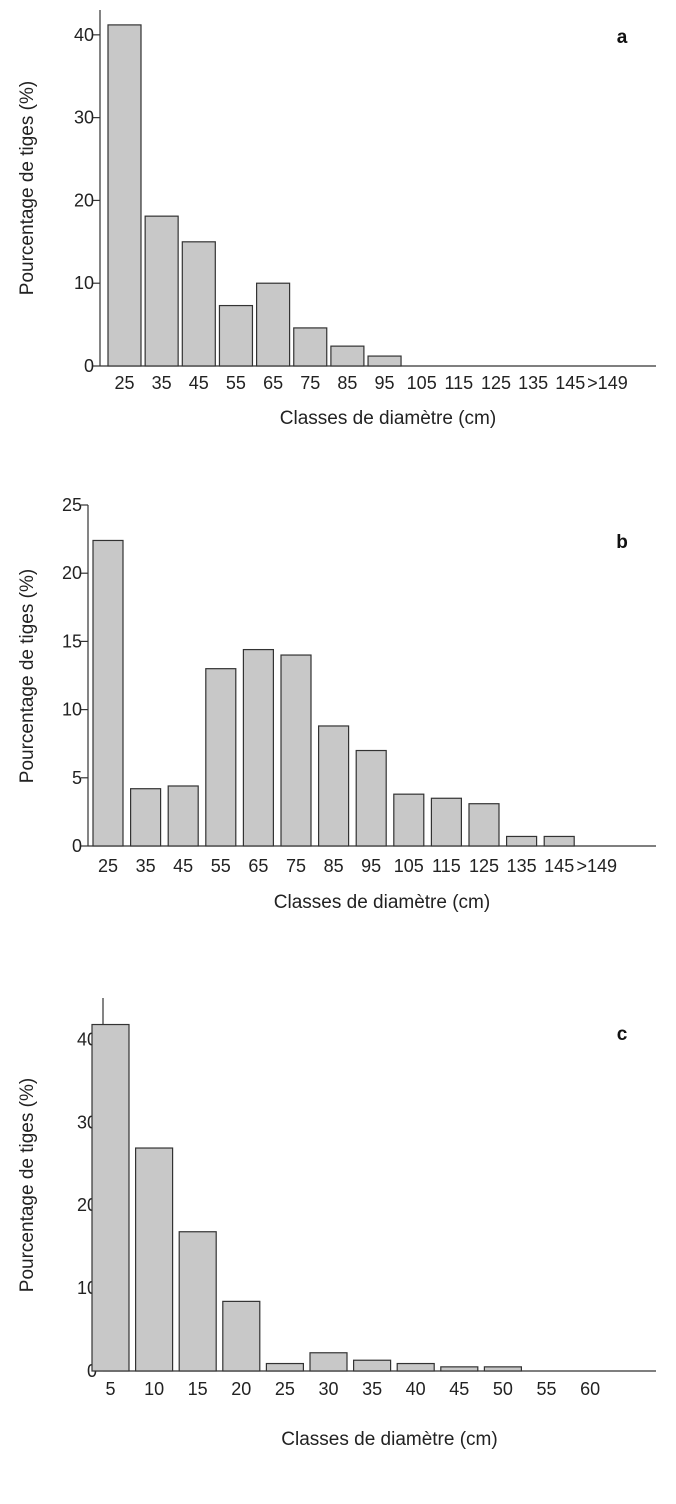 This screenshot has height=1504, width=676. What do you see at coordinates (110, 1389) in the screenshot?
I see `x-tick-label: 5` at bounding box center [110, 1389].